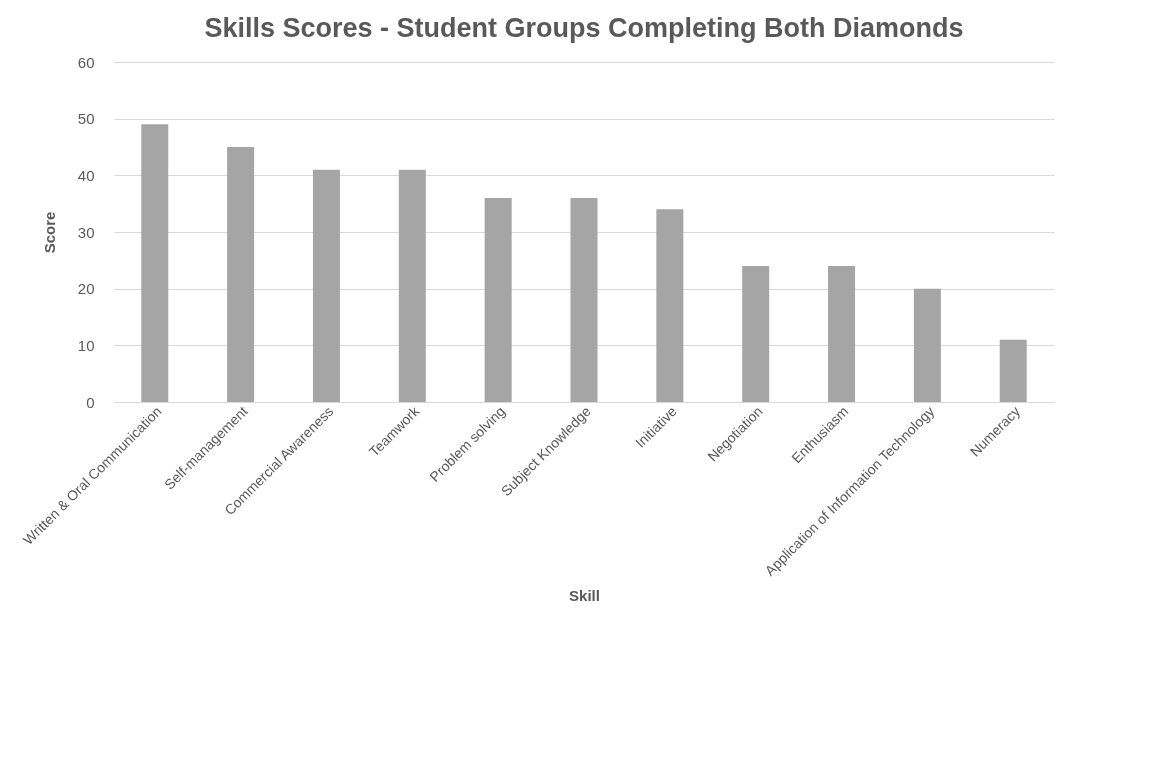  What do you see at coordinates (90, 402) in the screenshot?
I see `y-tick-label: 0` at bounding box center [90, 402].